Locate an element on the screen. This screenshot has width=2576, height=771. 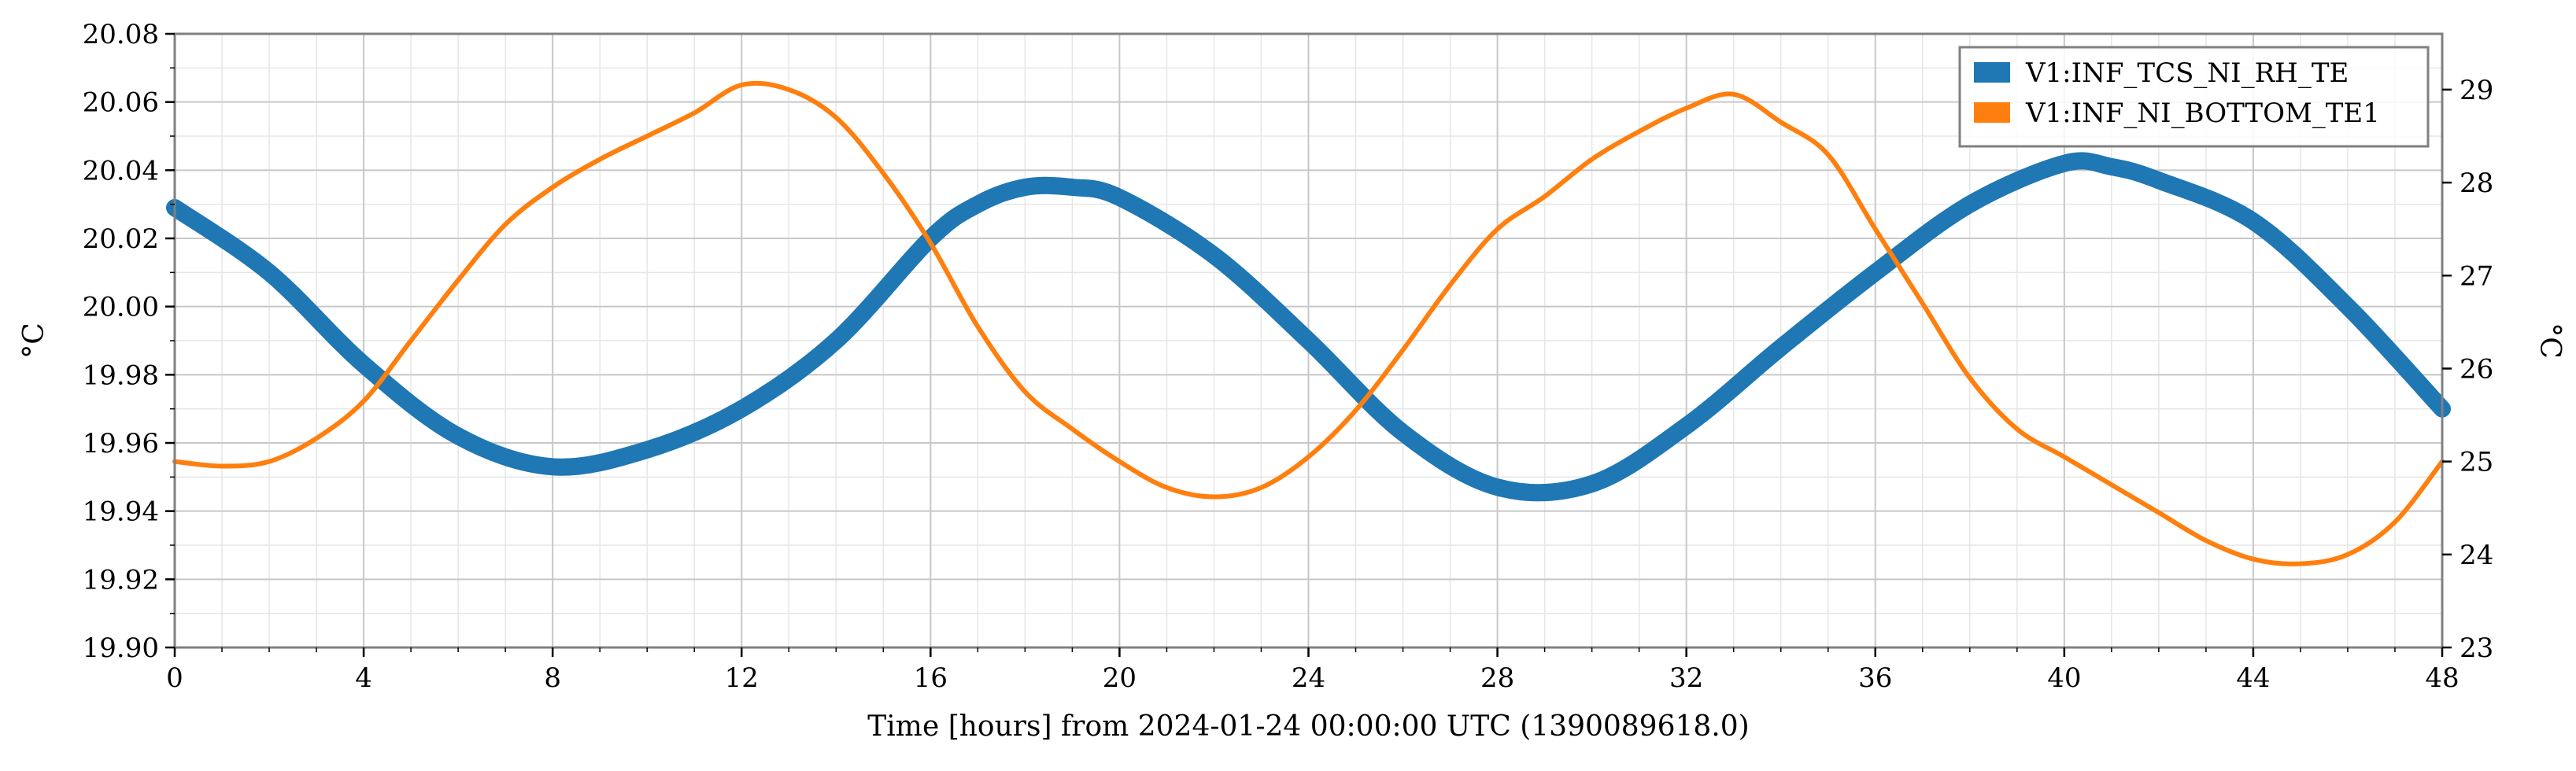
y-left-tick-label: 20.06 is located at coordinates (121, 103).